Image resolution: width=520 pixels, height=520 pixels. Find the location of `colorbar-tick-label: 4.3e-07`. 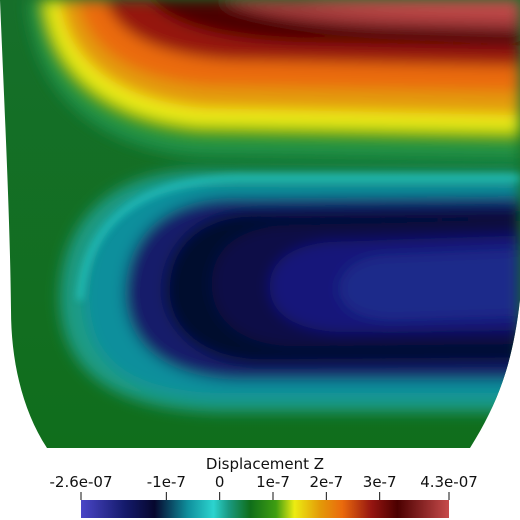

colorbar-tick-label: 4.3e-07 is located at coordinates (449, 482).